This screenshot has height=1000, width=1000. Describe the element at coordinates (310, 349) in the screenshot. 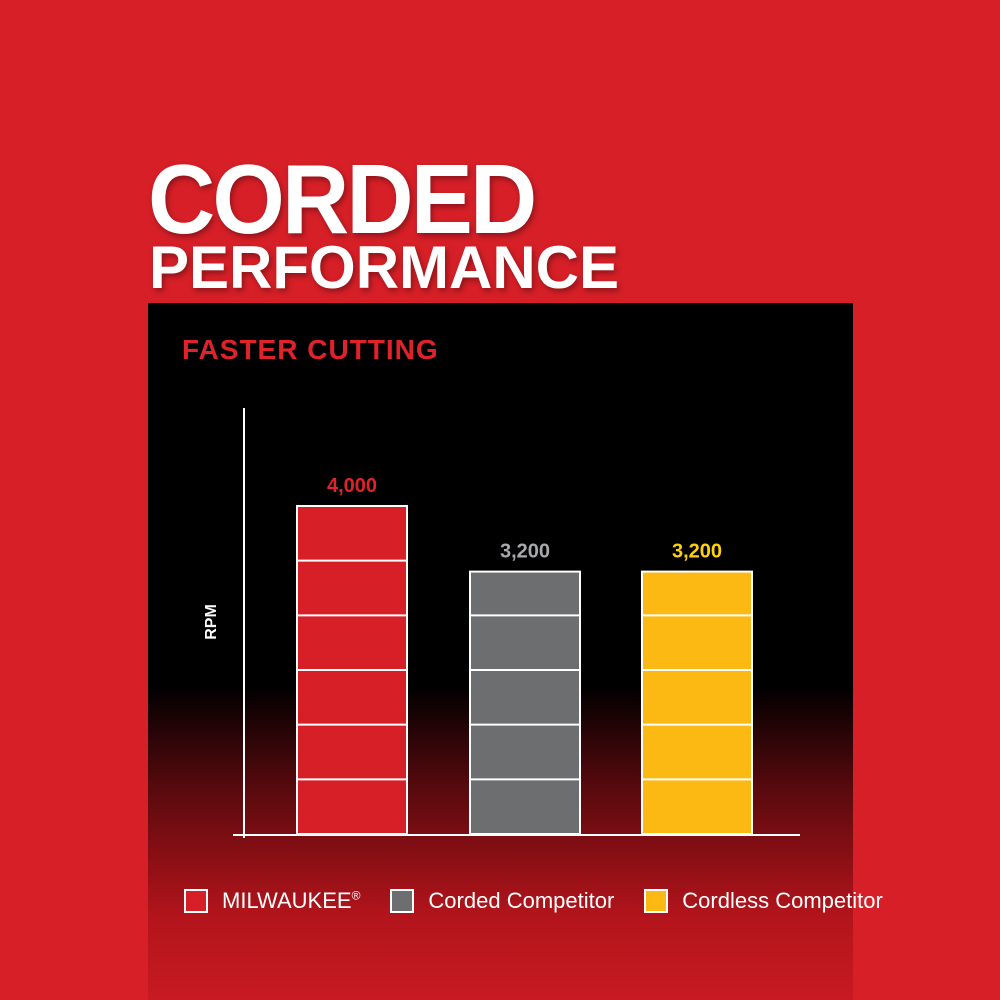

I see `chart-title: FASTER CUTTING` at that location.